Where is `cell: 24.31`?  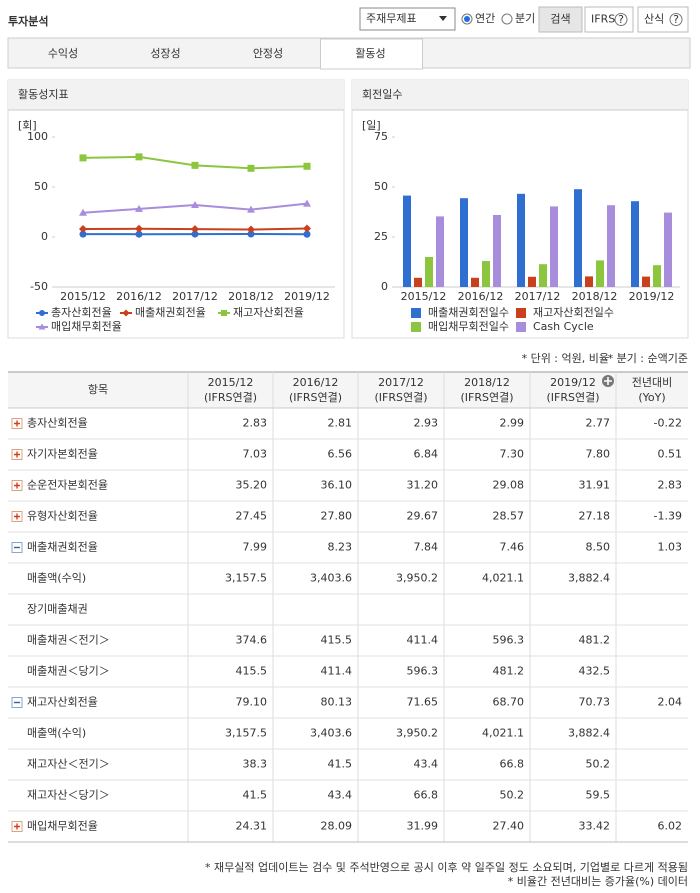
cell: 24.31 is located at coordinates (252, 826).